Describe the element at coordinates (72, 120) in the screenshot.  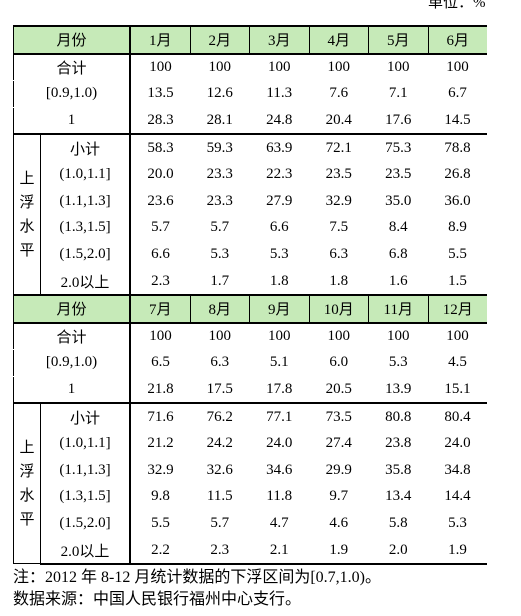
I see `row-label: 1` at that location.